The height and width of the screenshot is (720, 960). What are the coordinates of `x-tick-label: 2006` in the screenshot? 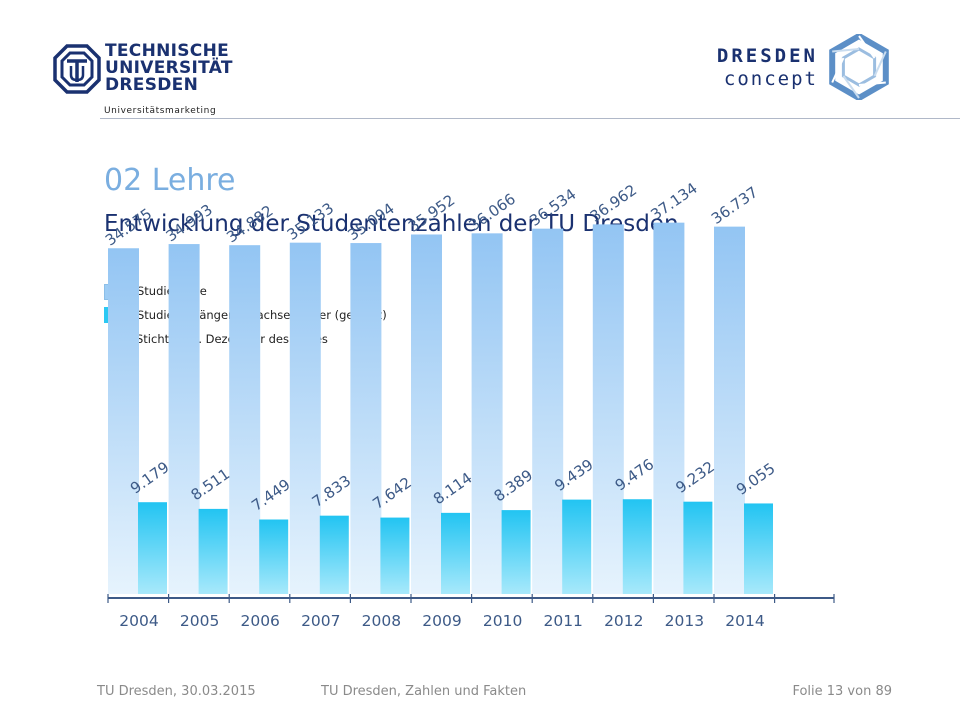 It's located at (259, 621).